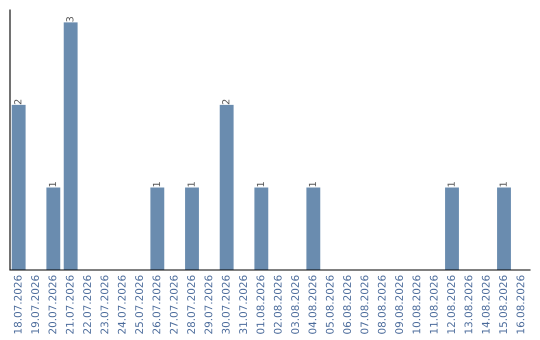  Describe the element at coordinates (104, 305) in the screenshot. I see `x-tick-label: 23.07.2026` at that location.